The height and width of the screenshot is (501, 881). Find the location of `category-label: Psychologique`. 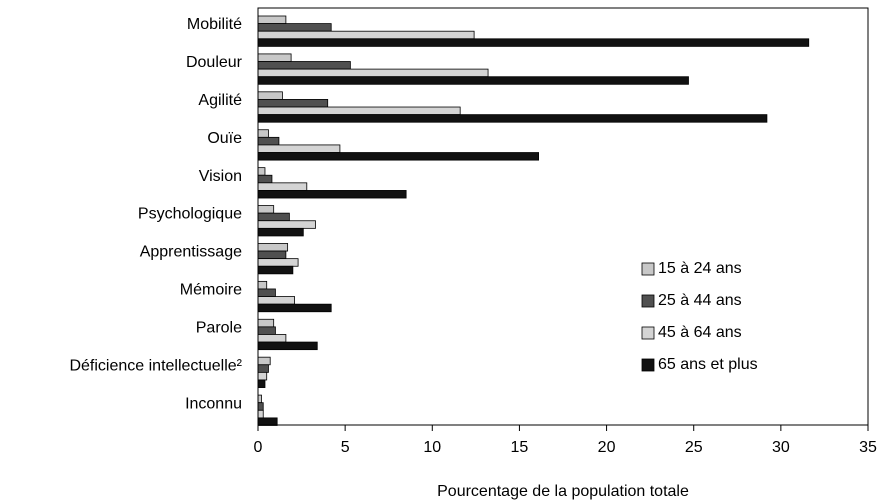

category-label: Psychologique is located at coordinates (190, 214).